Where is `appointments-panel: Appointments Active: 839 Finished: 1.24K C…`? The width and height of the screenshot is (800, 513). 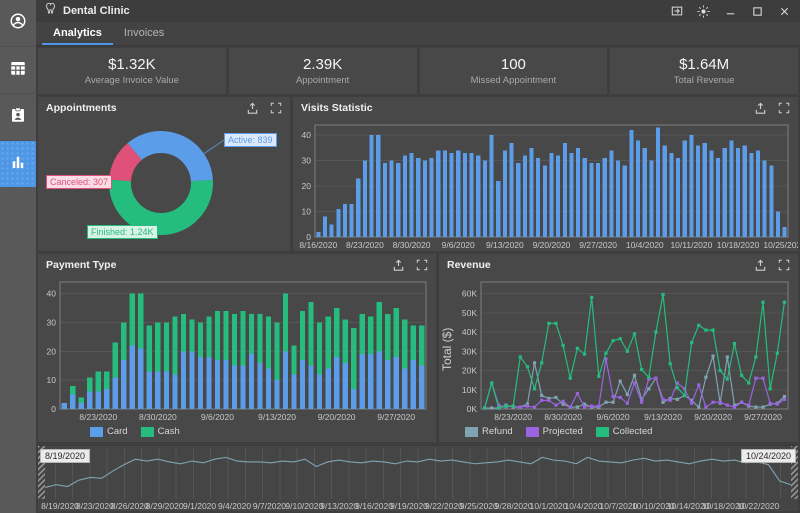
appointments-panel: Appointments Active: 839 Finished: 1.24K C… is located at coordinates (164, 174).